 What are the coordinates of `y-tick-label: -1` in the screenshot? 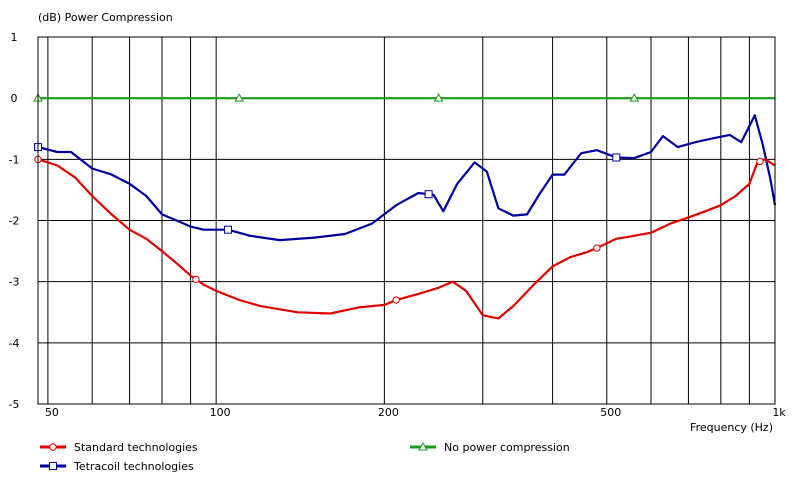 It's located at (14, 159).